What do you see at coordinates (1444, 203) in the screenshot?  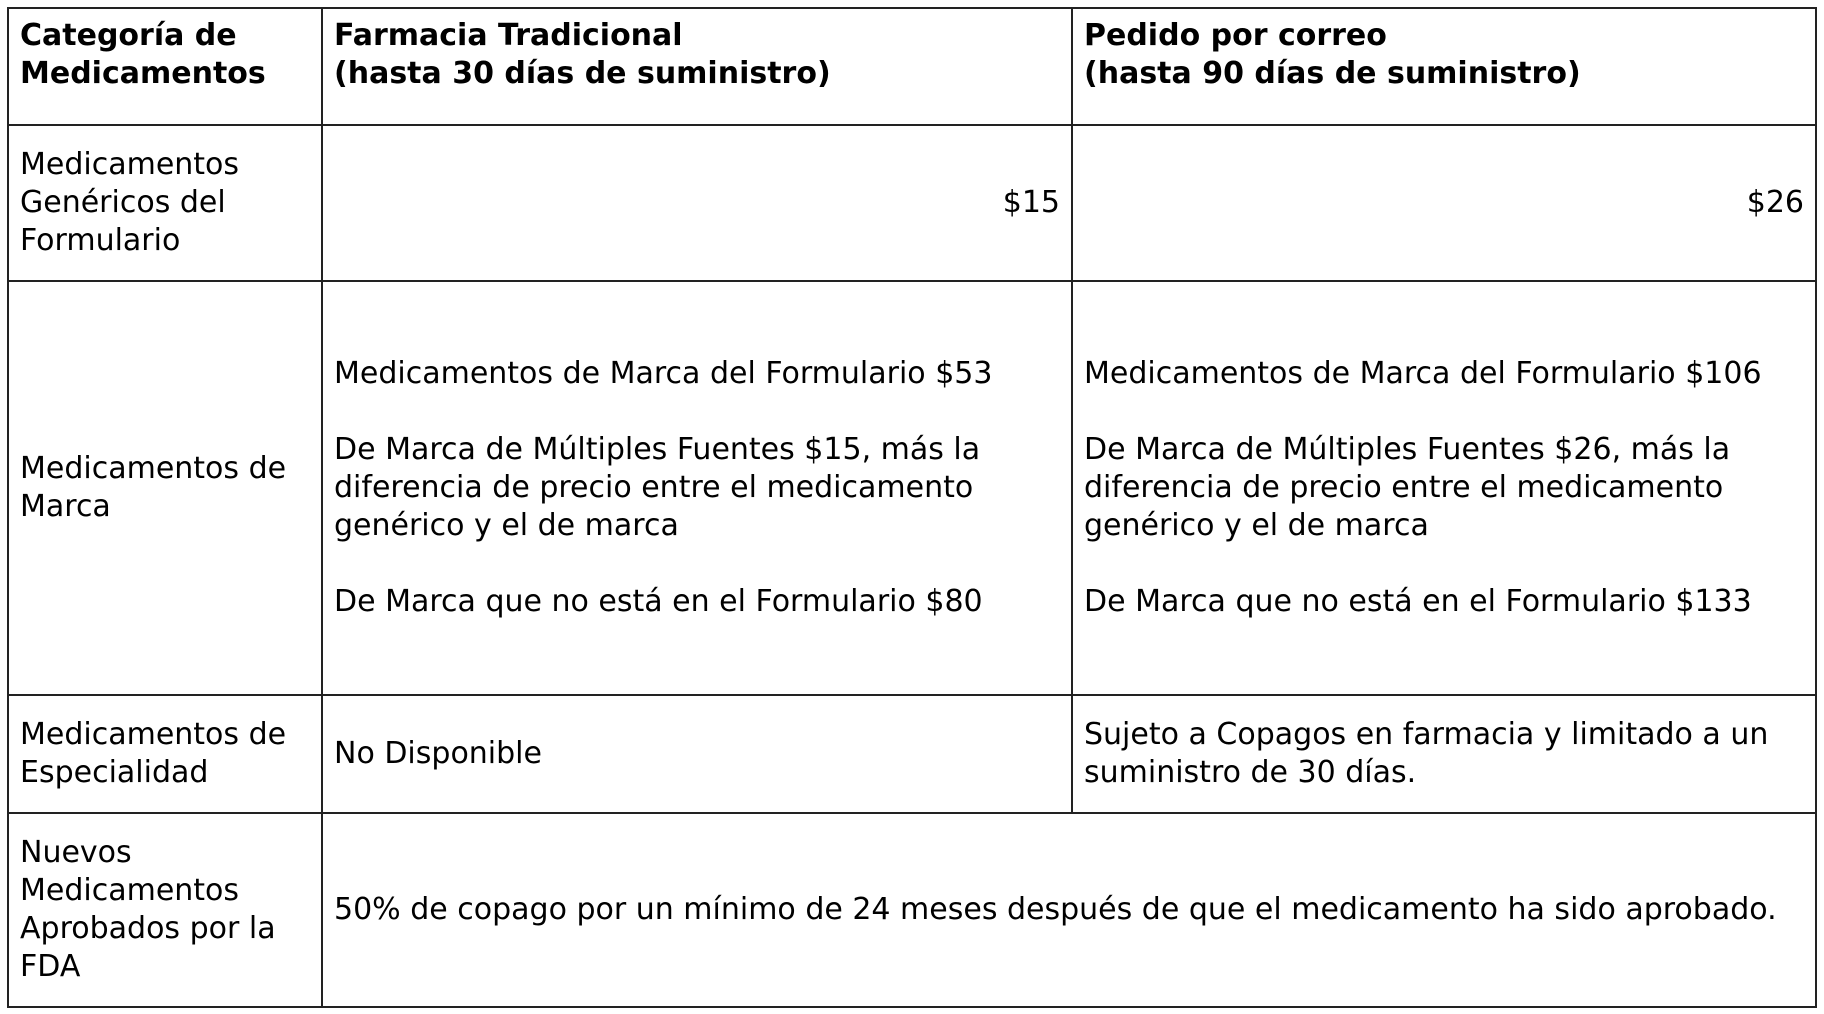 I see `mail-cell: $26` at bounding box center [1444, 203].